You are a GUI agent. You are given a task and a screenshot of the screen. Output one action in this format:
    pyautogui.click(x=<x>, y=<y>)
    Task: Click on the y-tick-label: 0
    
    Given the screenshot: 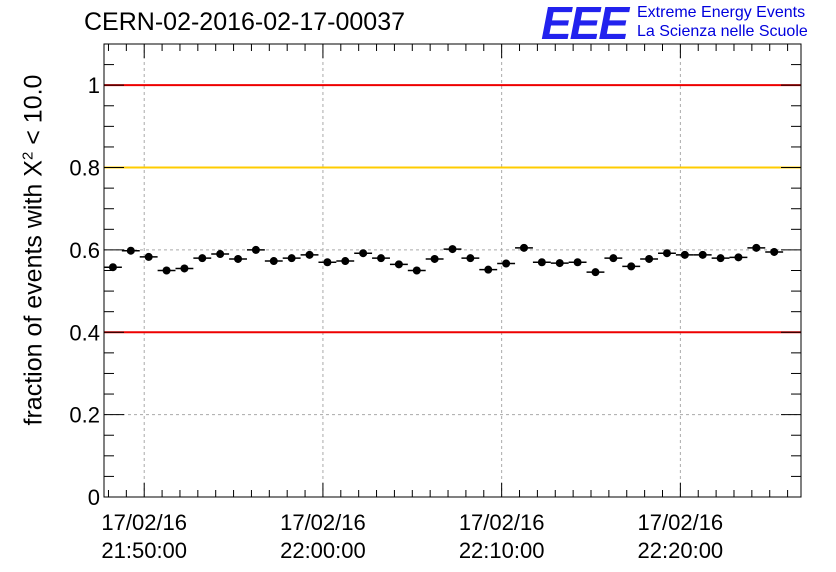 What is the action you would take?
    pyautogui.click(x=94, y=497)
    